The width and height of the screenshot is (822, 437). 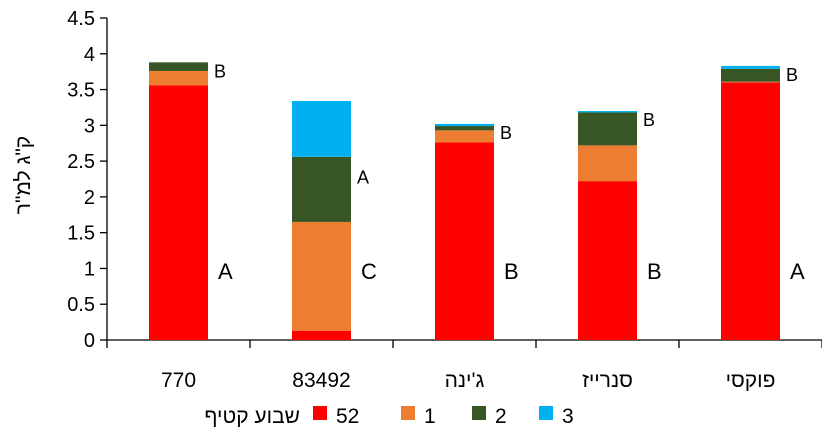 What do you see at coordinates (89, 55) in the screenshot?
I see `y-tick-label: 4` at bounding box center [89, 55].